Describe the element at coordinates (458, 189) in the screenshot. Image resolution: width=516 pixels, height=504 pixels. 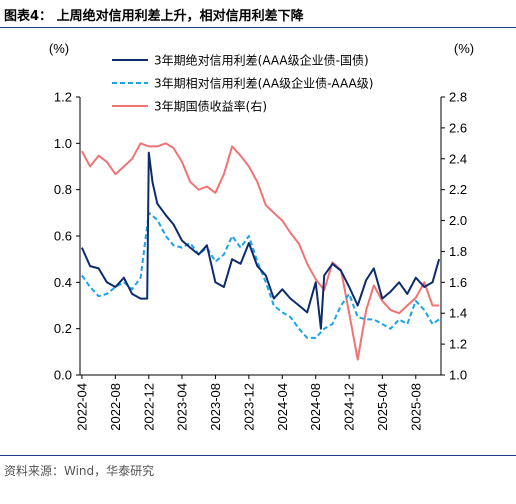
I see `right-y-tick-label: 2.2` at that location.